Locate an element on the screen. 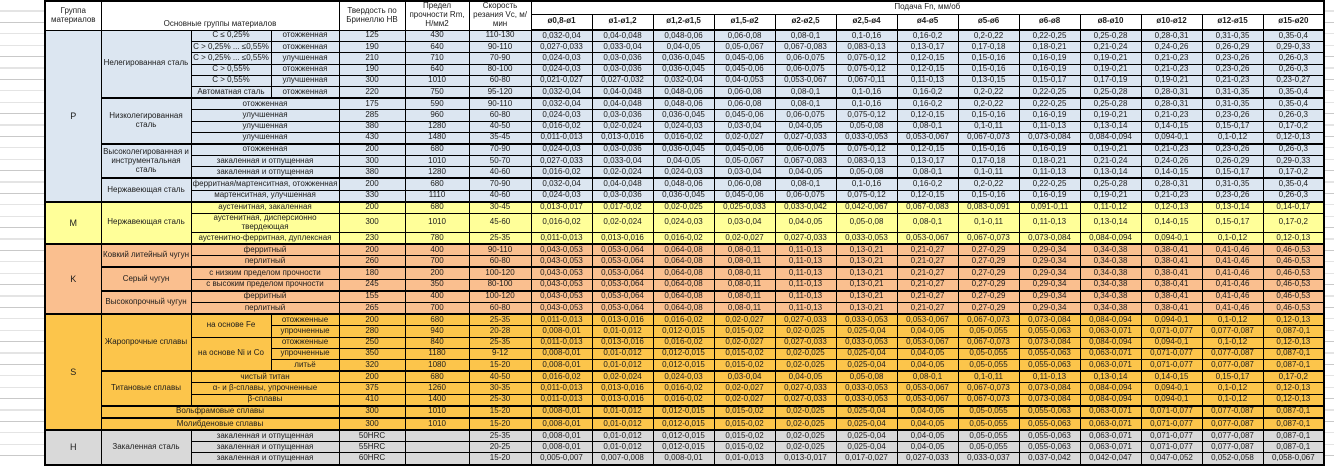  spreadsheet-gutter-right is located at coordinates (1329, 229).